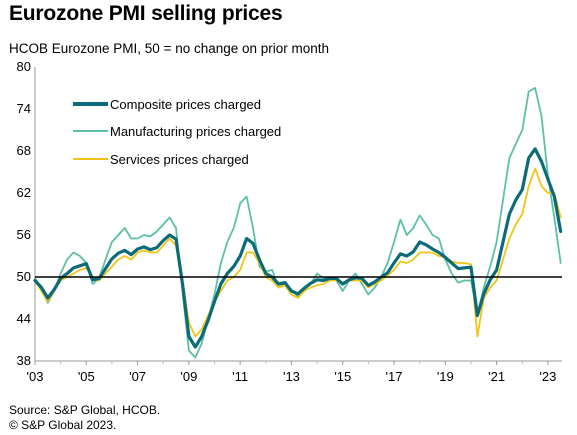 The width and height of the screenshot is (577, 435). I want to click on x-tick-label: '17, so click(394, 376).